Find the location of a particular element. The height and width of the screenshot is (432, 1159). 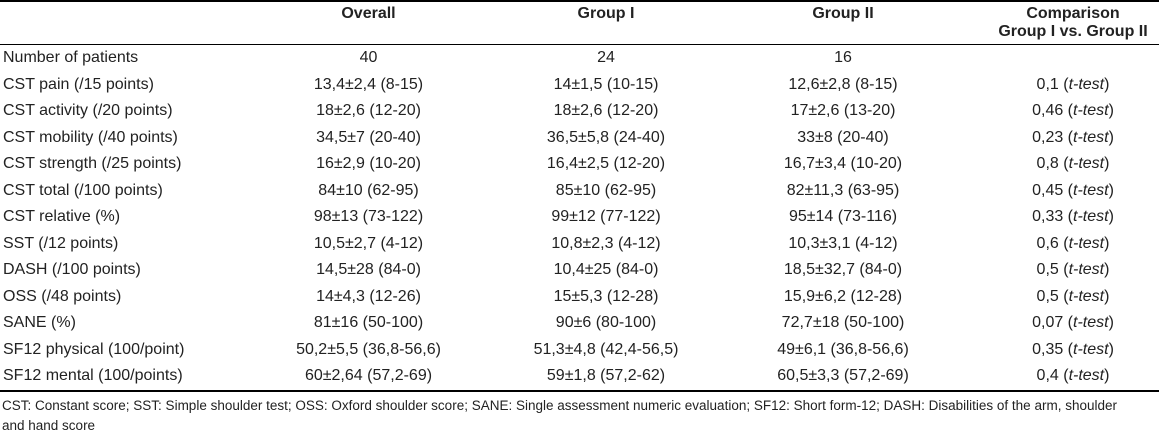

comparison-value-cell: 0,45 (t-test) is located at coordinates (1073, 190).